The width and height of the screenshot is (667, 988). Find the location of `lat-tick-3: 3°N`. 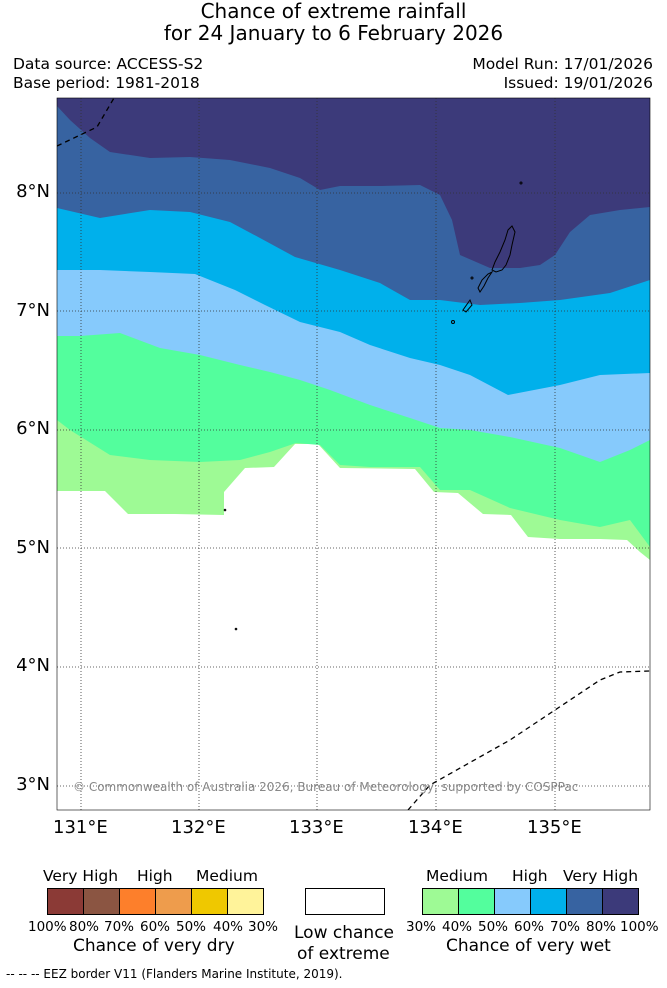

lat-tick-3: 3°N is located at coordinates (33, 784).